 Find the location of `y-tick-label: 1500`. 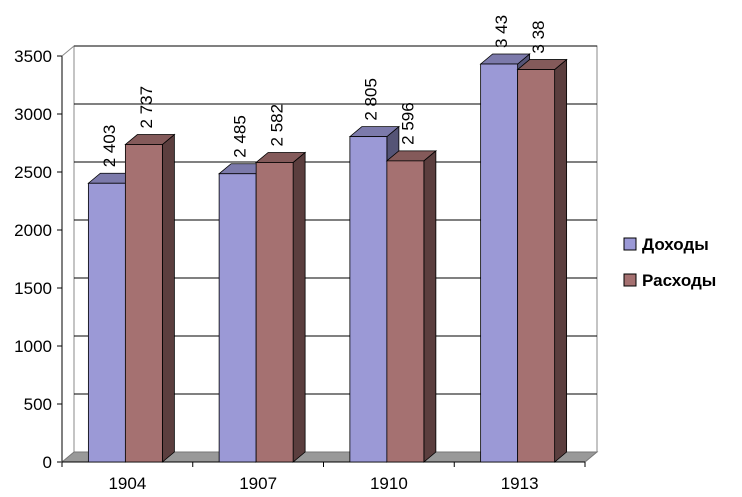

y-tick-label: 1500 is located at coordinates (33, 288).